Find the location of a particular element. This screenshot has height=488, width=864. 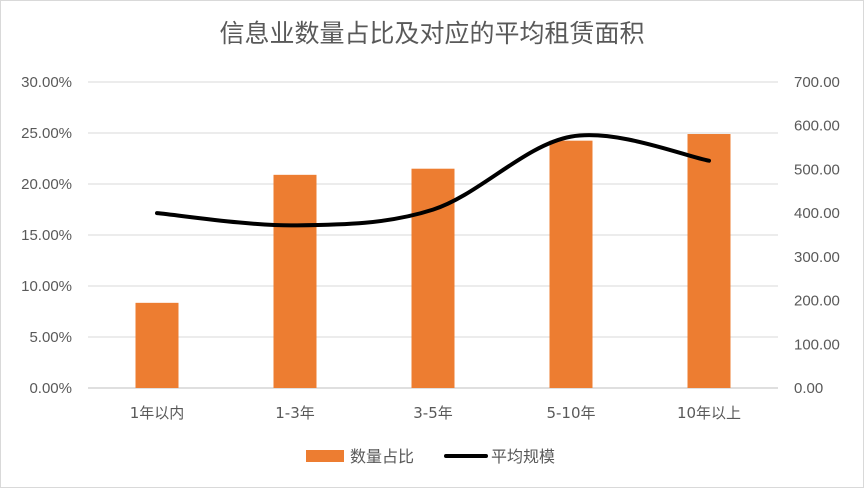

left-tick-label: 15.00% is located at coordinates (46, 235).